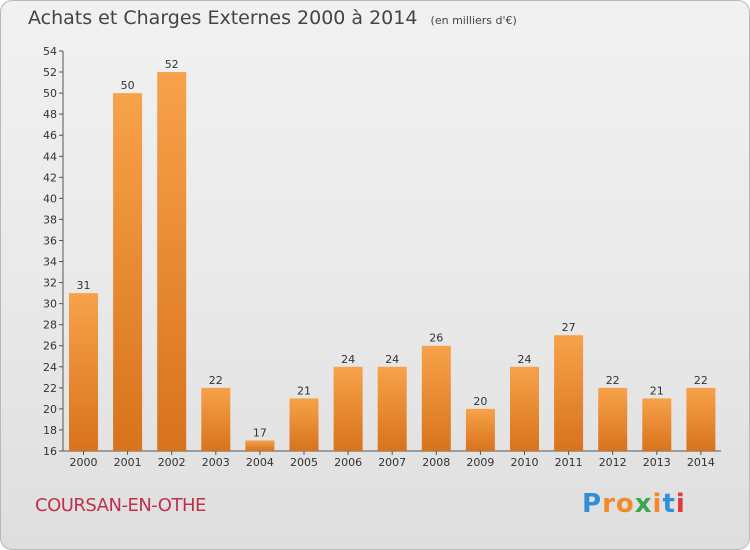  I want to click on y-tick-label: 24, so click(50, 367).